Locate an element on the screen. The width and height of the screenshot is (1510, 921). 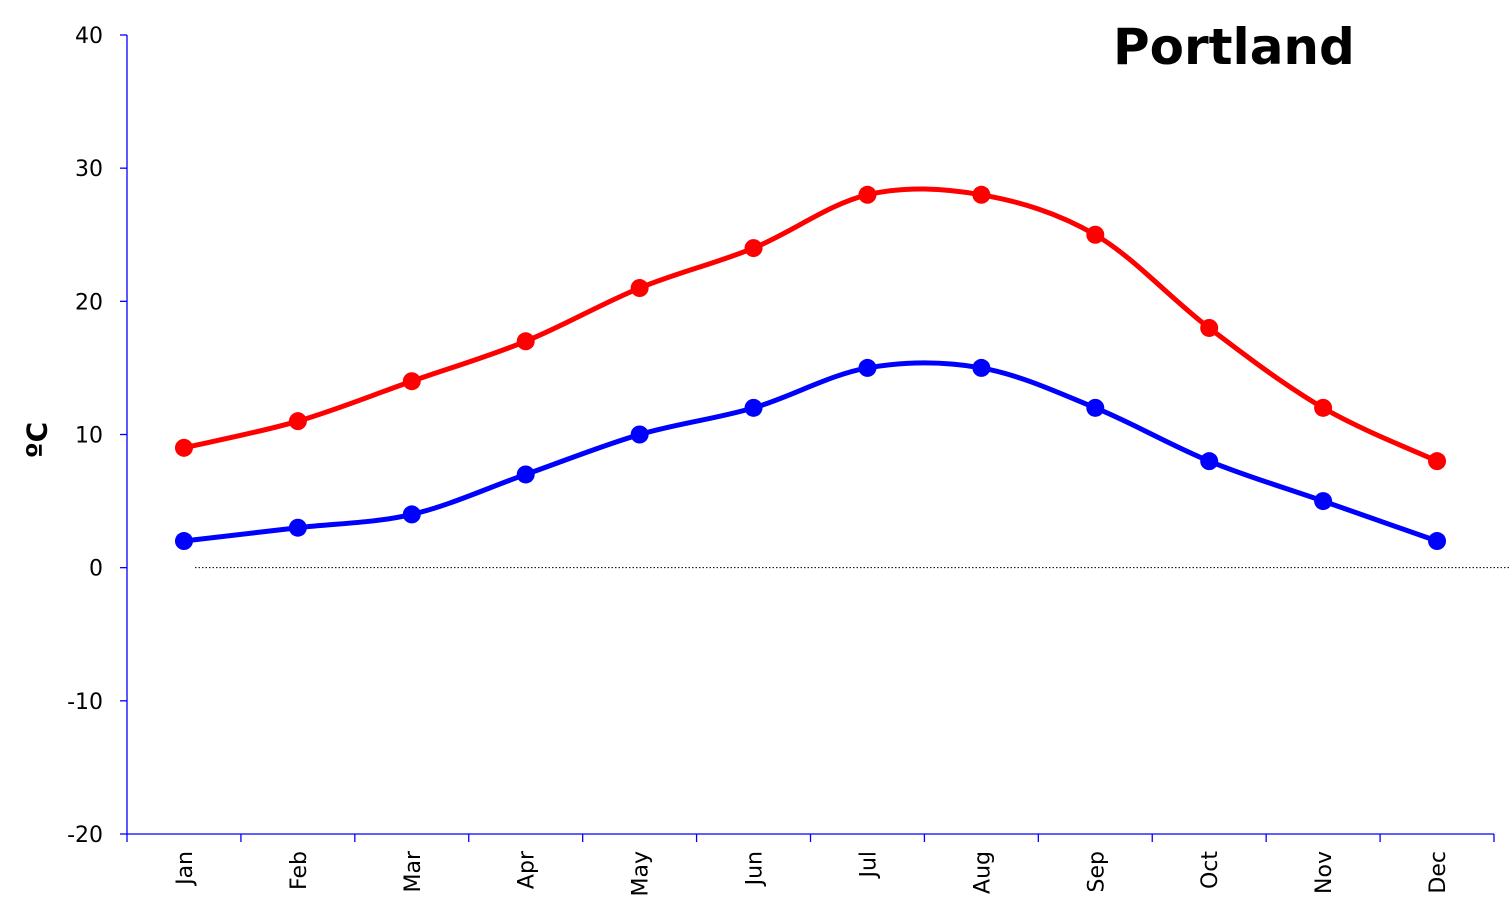
chart-title: Portland is located at coordinates (1234, 47).